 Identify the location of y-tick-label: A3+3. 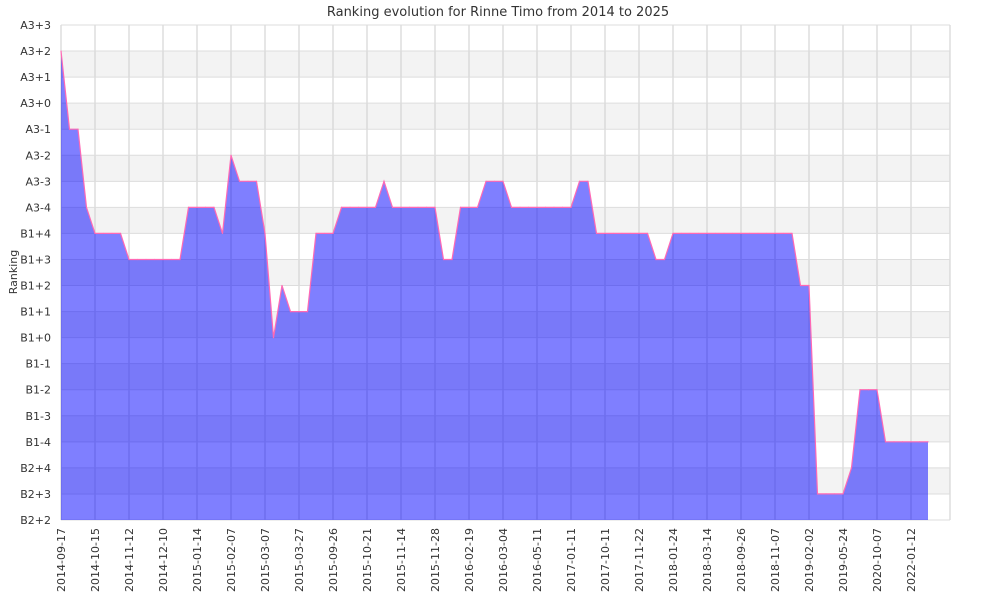
(35, 25).